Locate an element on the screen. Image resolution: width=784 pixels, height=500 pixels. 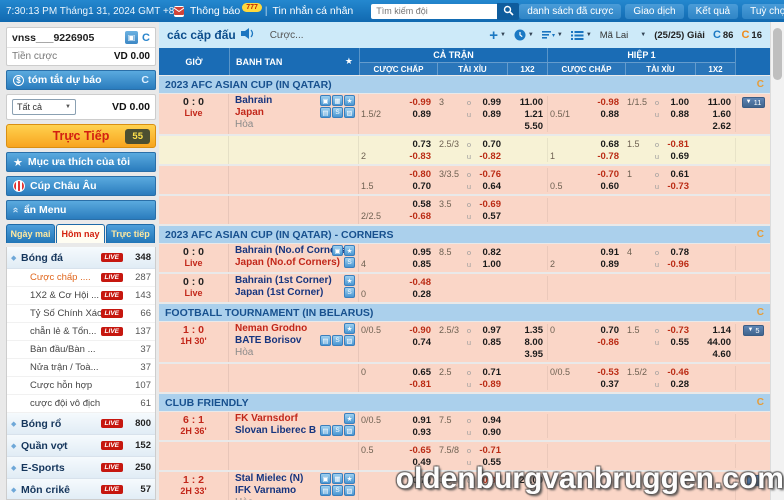
team-name: Slovan Liberec B is located at coordinates (276, 430).